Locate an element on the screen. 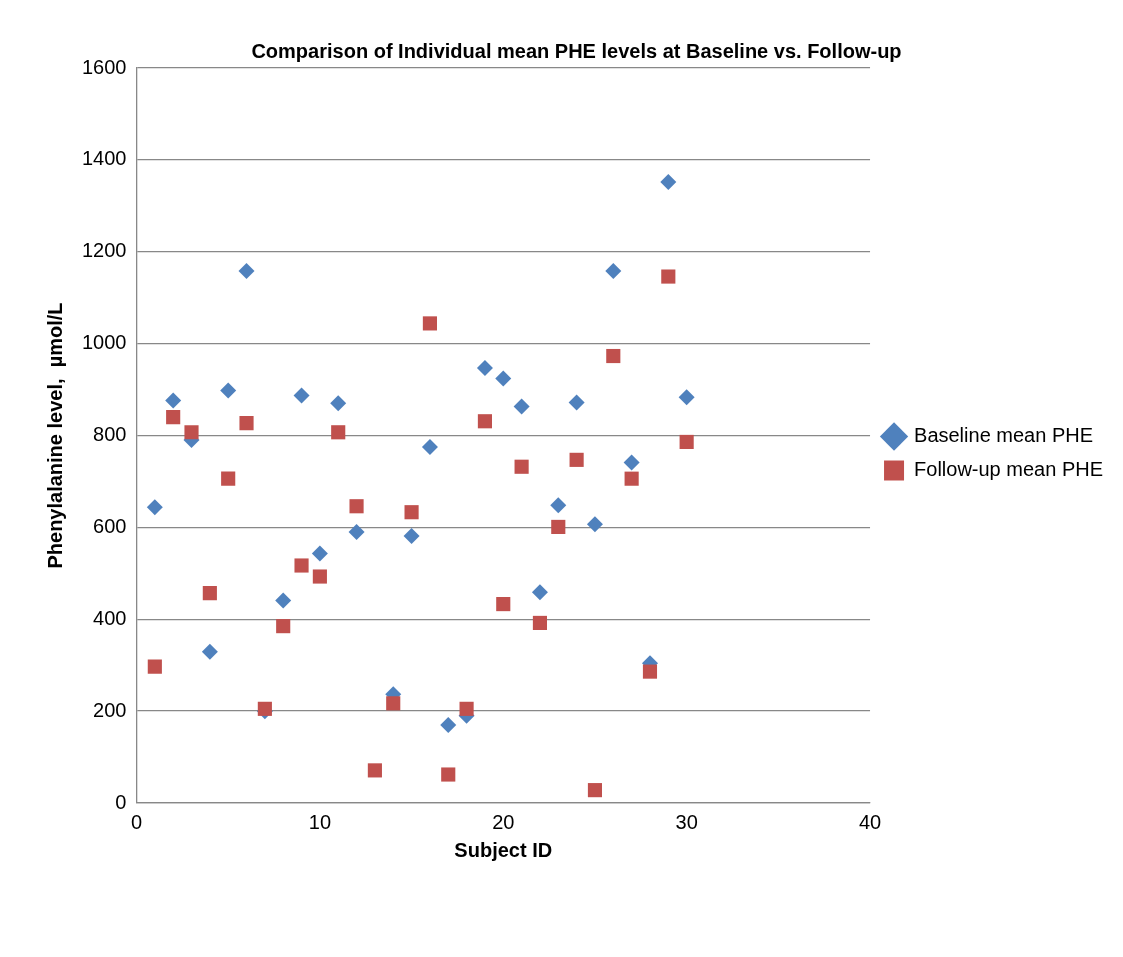 The height and width of the screenshot is (957, 1123). y-tick-label: 400 is located at coordinates (110, 617).